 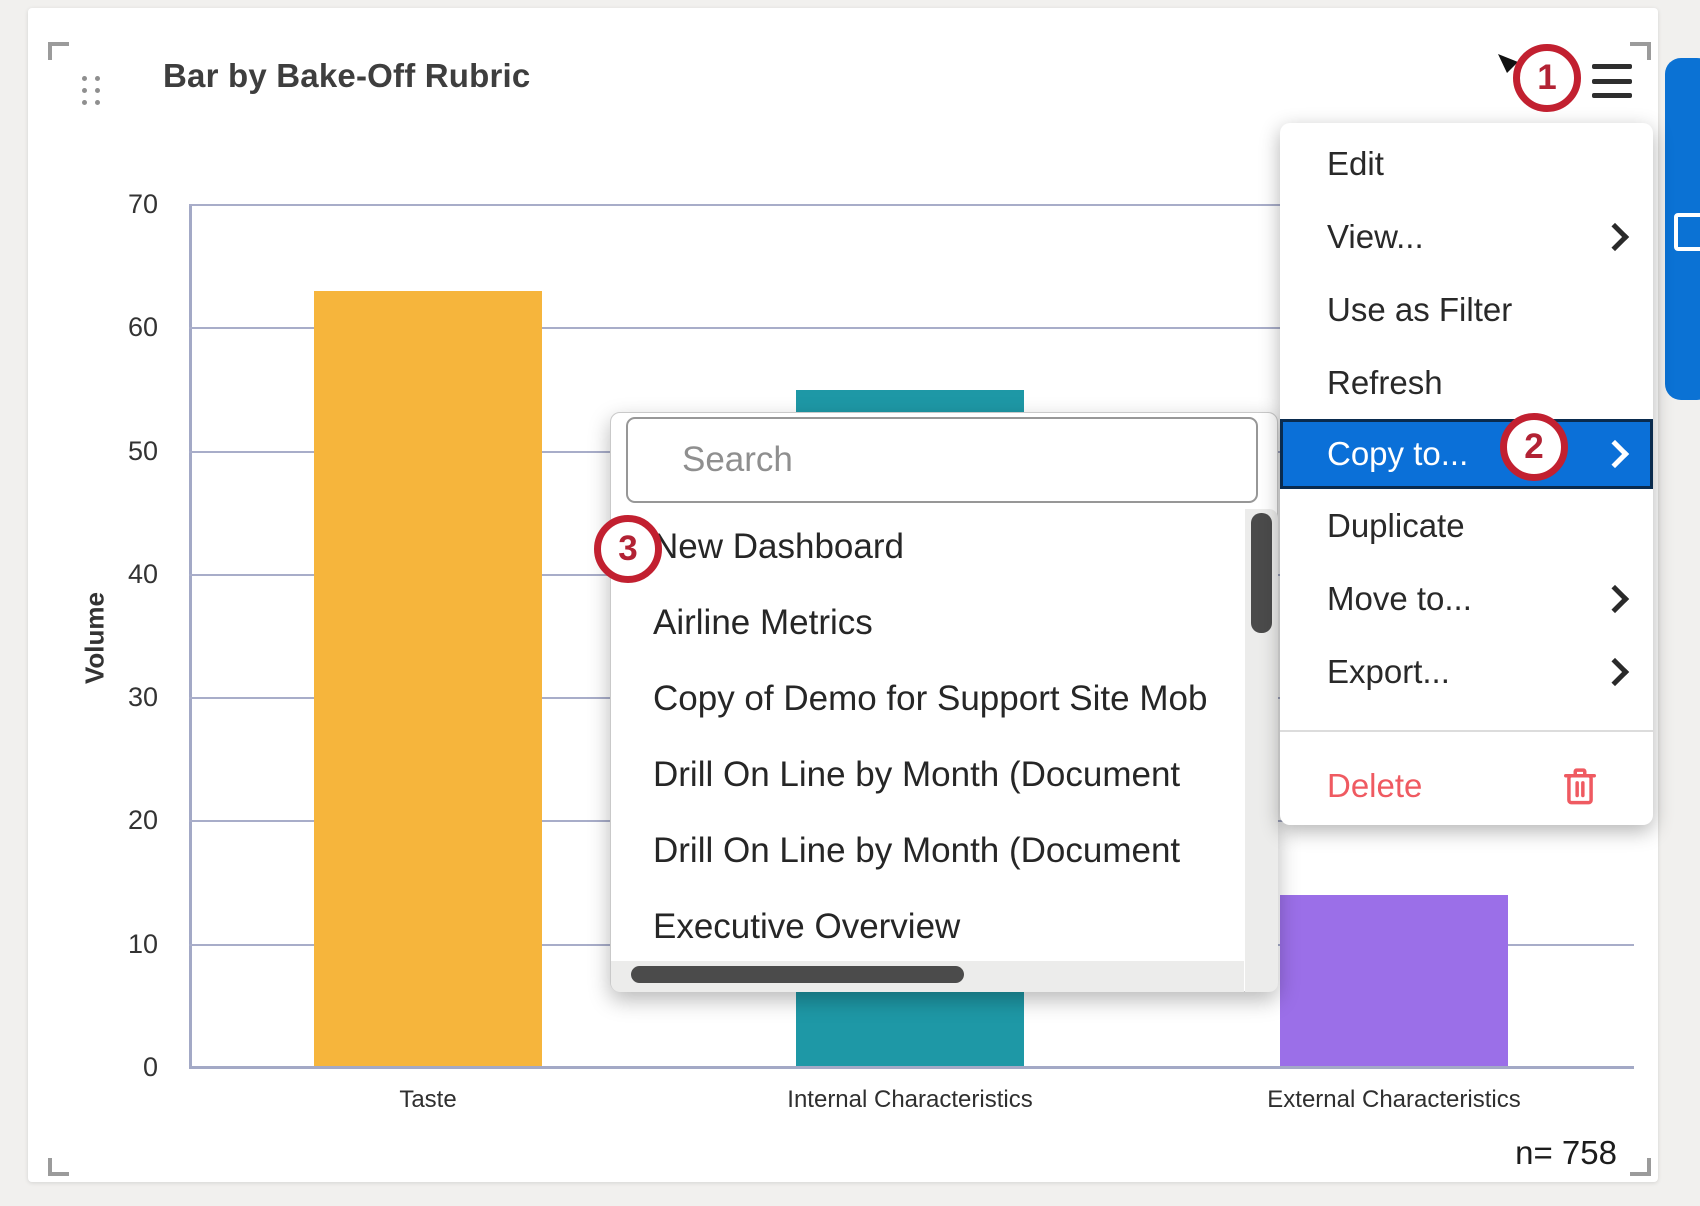 What do you see at coordinates (1394, 981) in the screenshot?
I see `bar-external-characteristics` at bounding box center [1394, 981].